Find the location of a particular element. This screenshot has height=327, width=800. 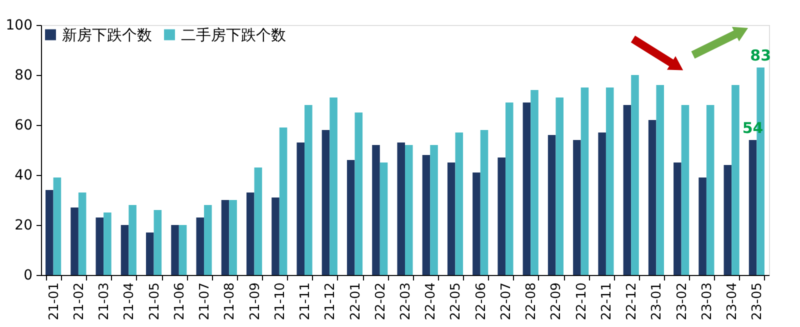

x-tick-label: 21-01 is located at coordinates (54, 301).